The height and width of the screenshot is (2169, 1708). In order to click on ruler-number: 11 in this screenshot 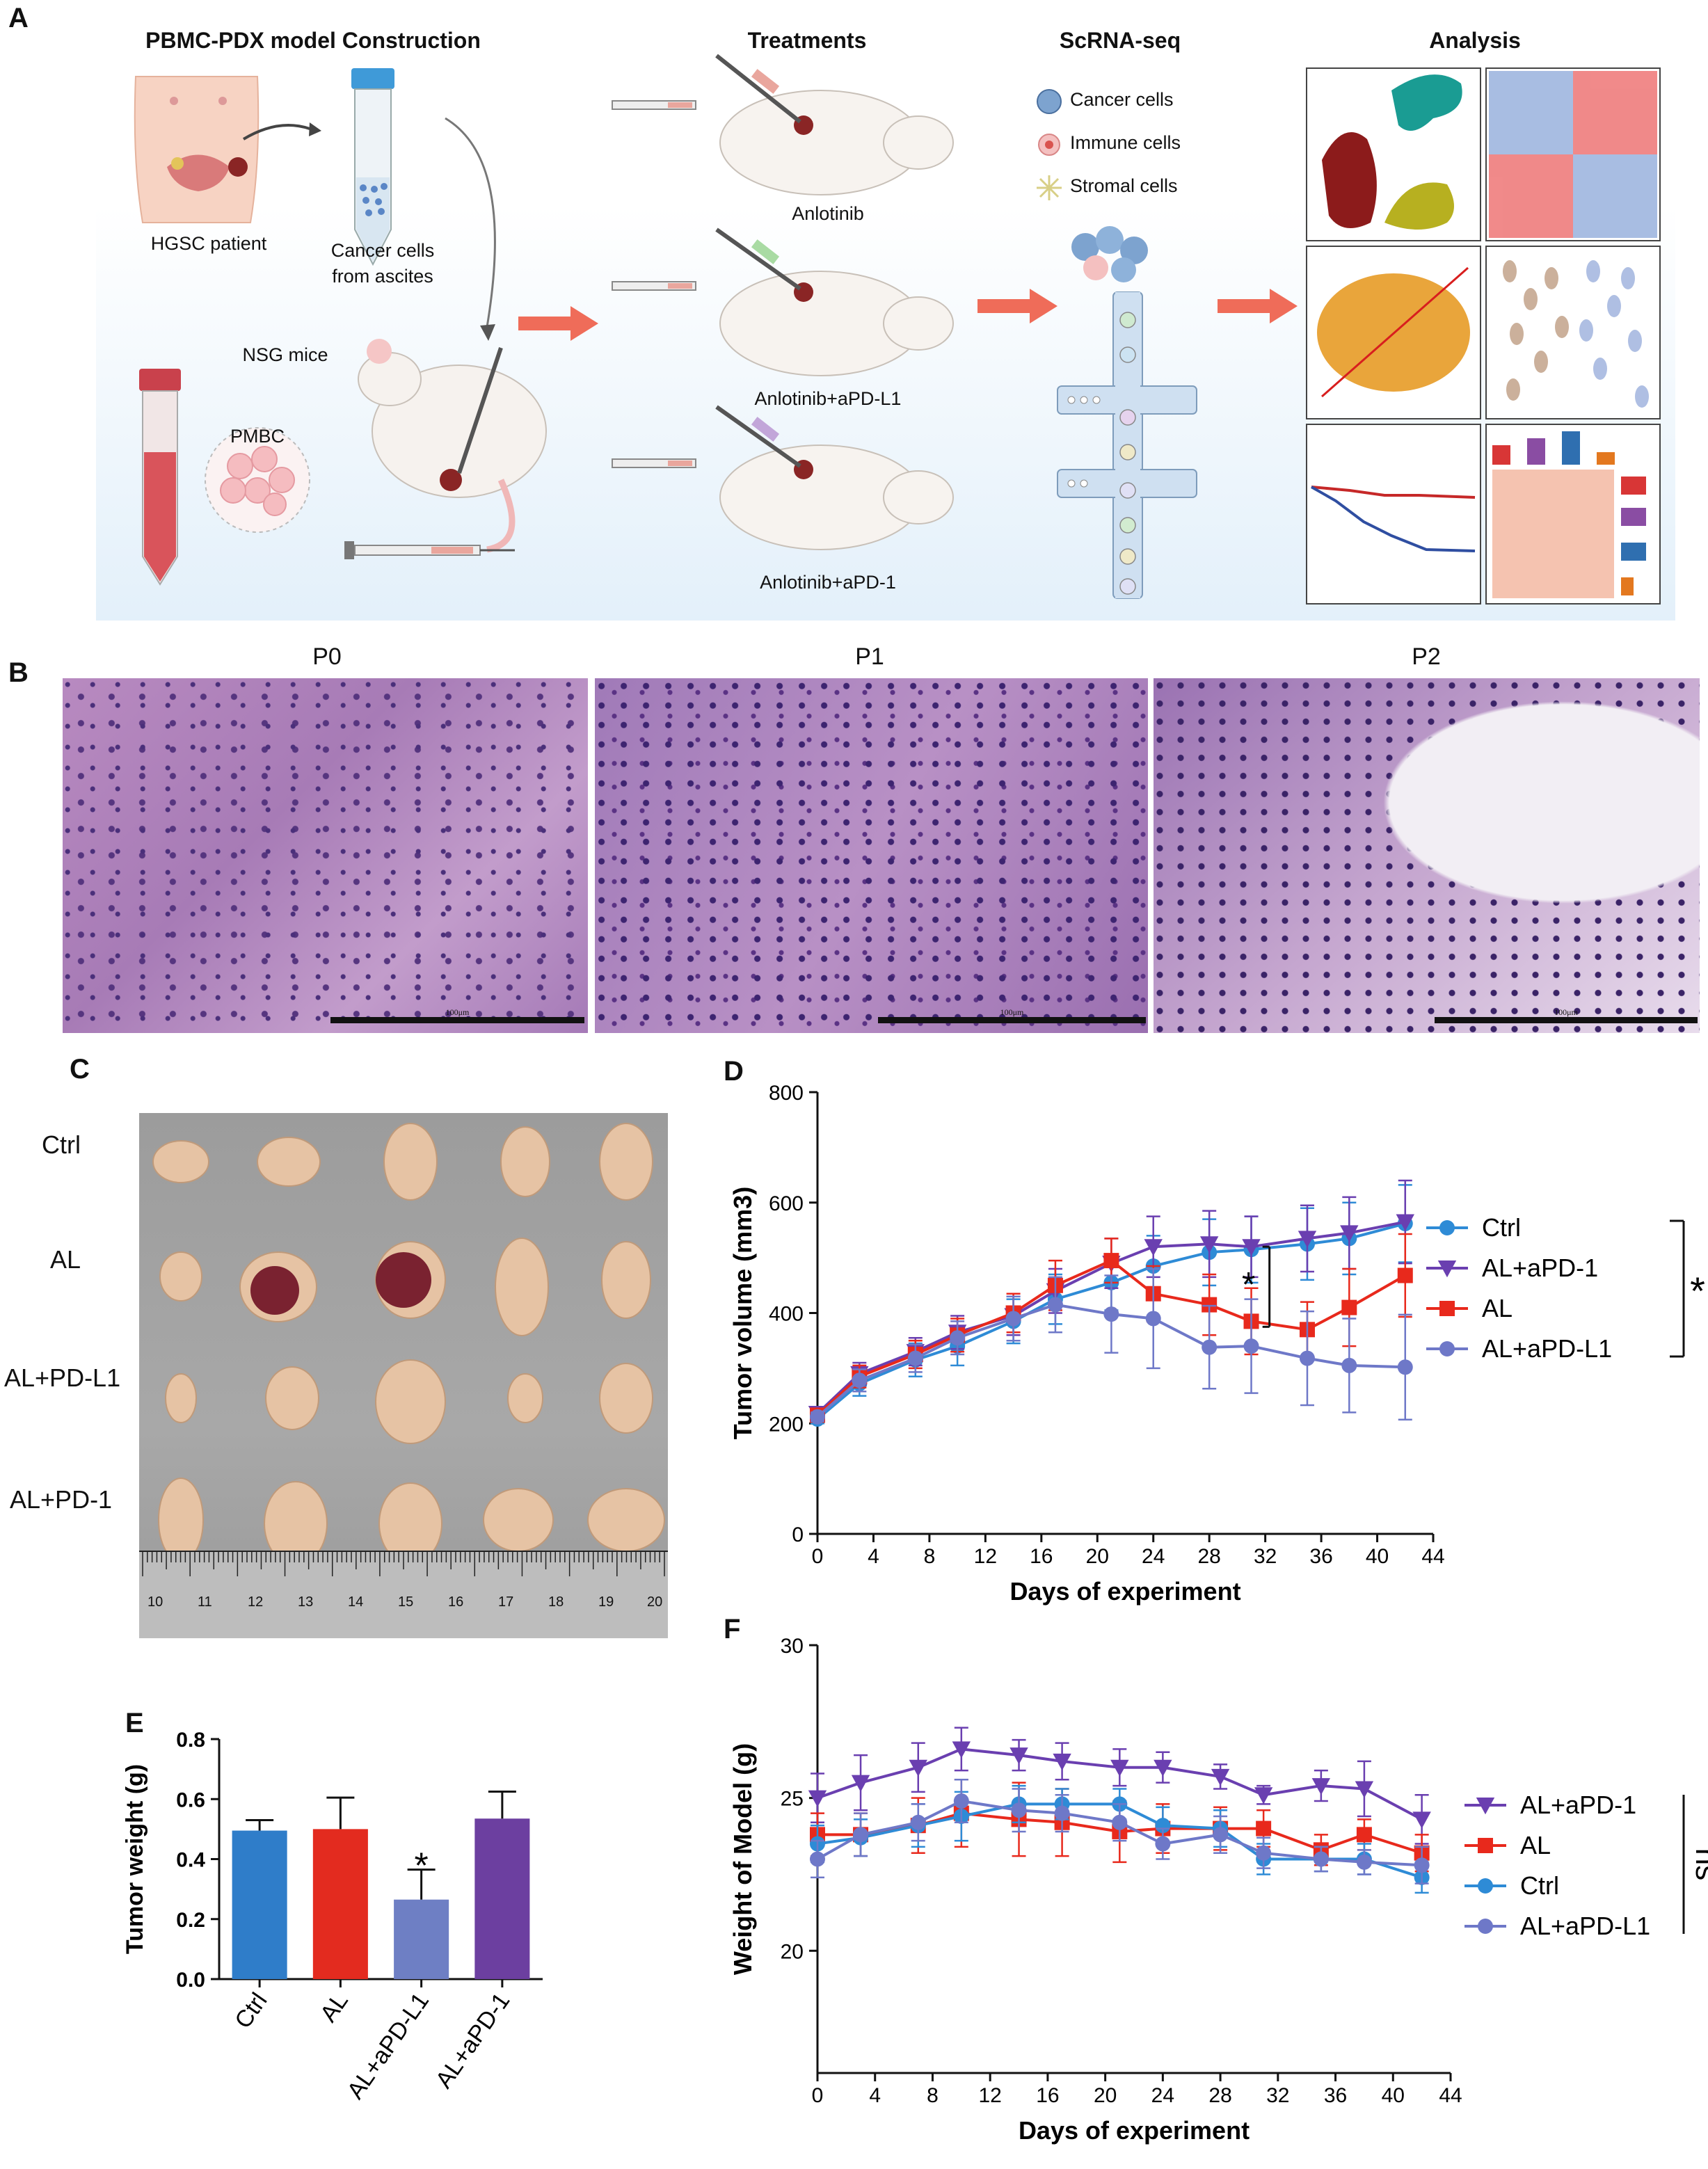, I will do `click(205, 1602)`.